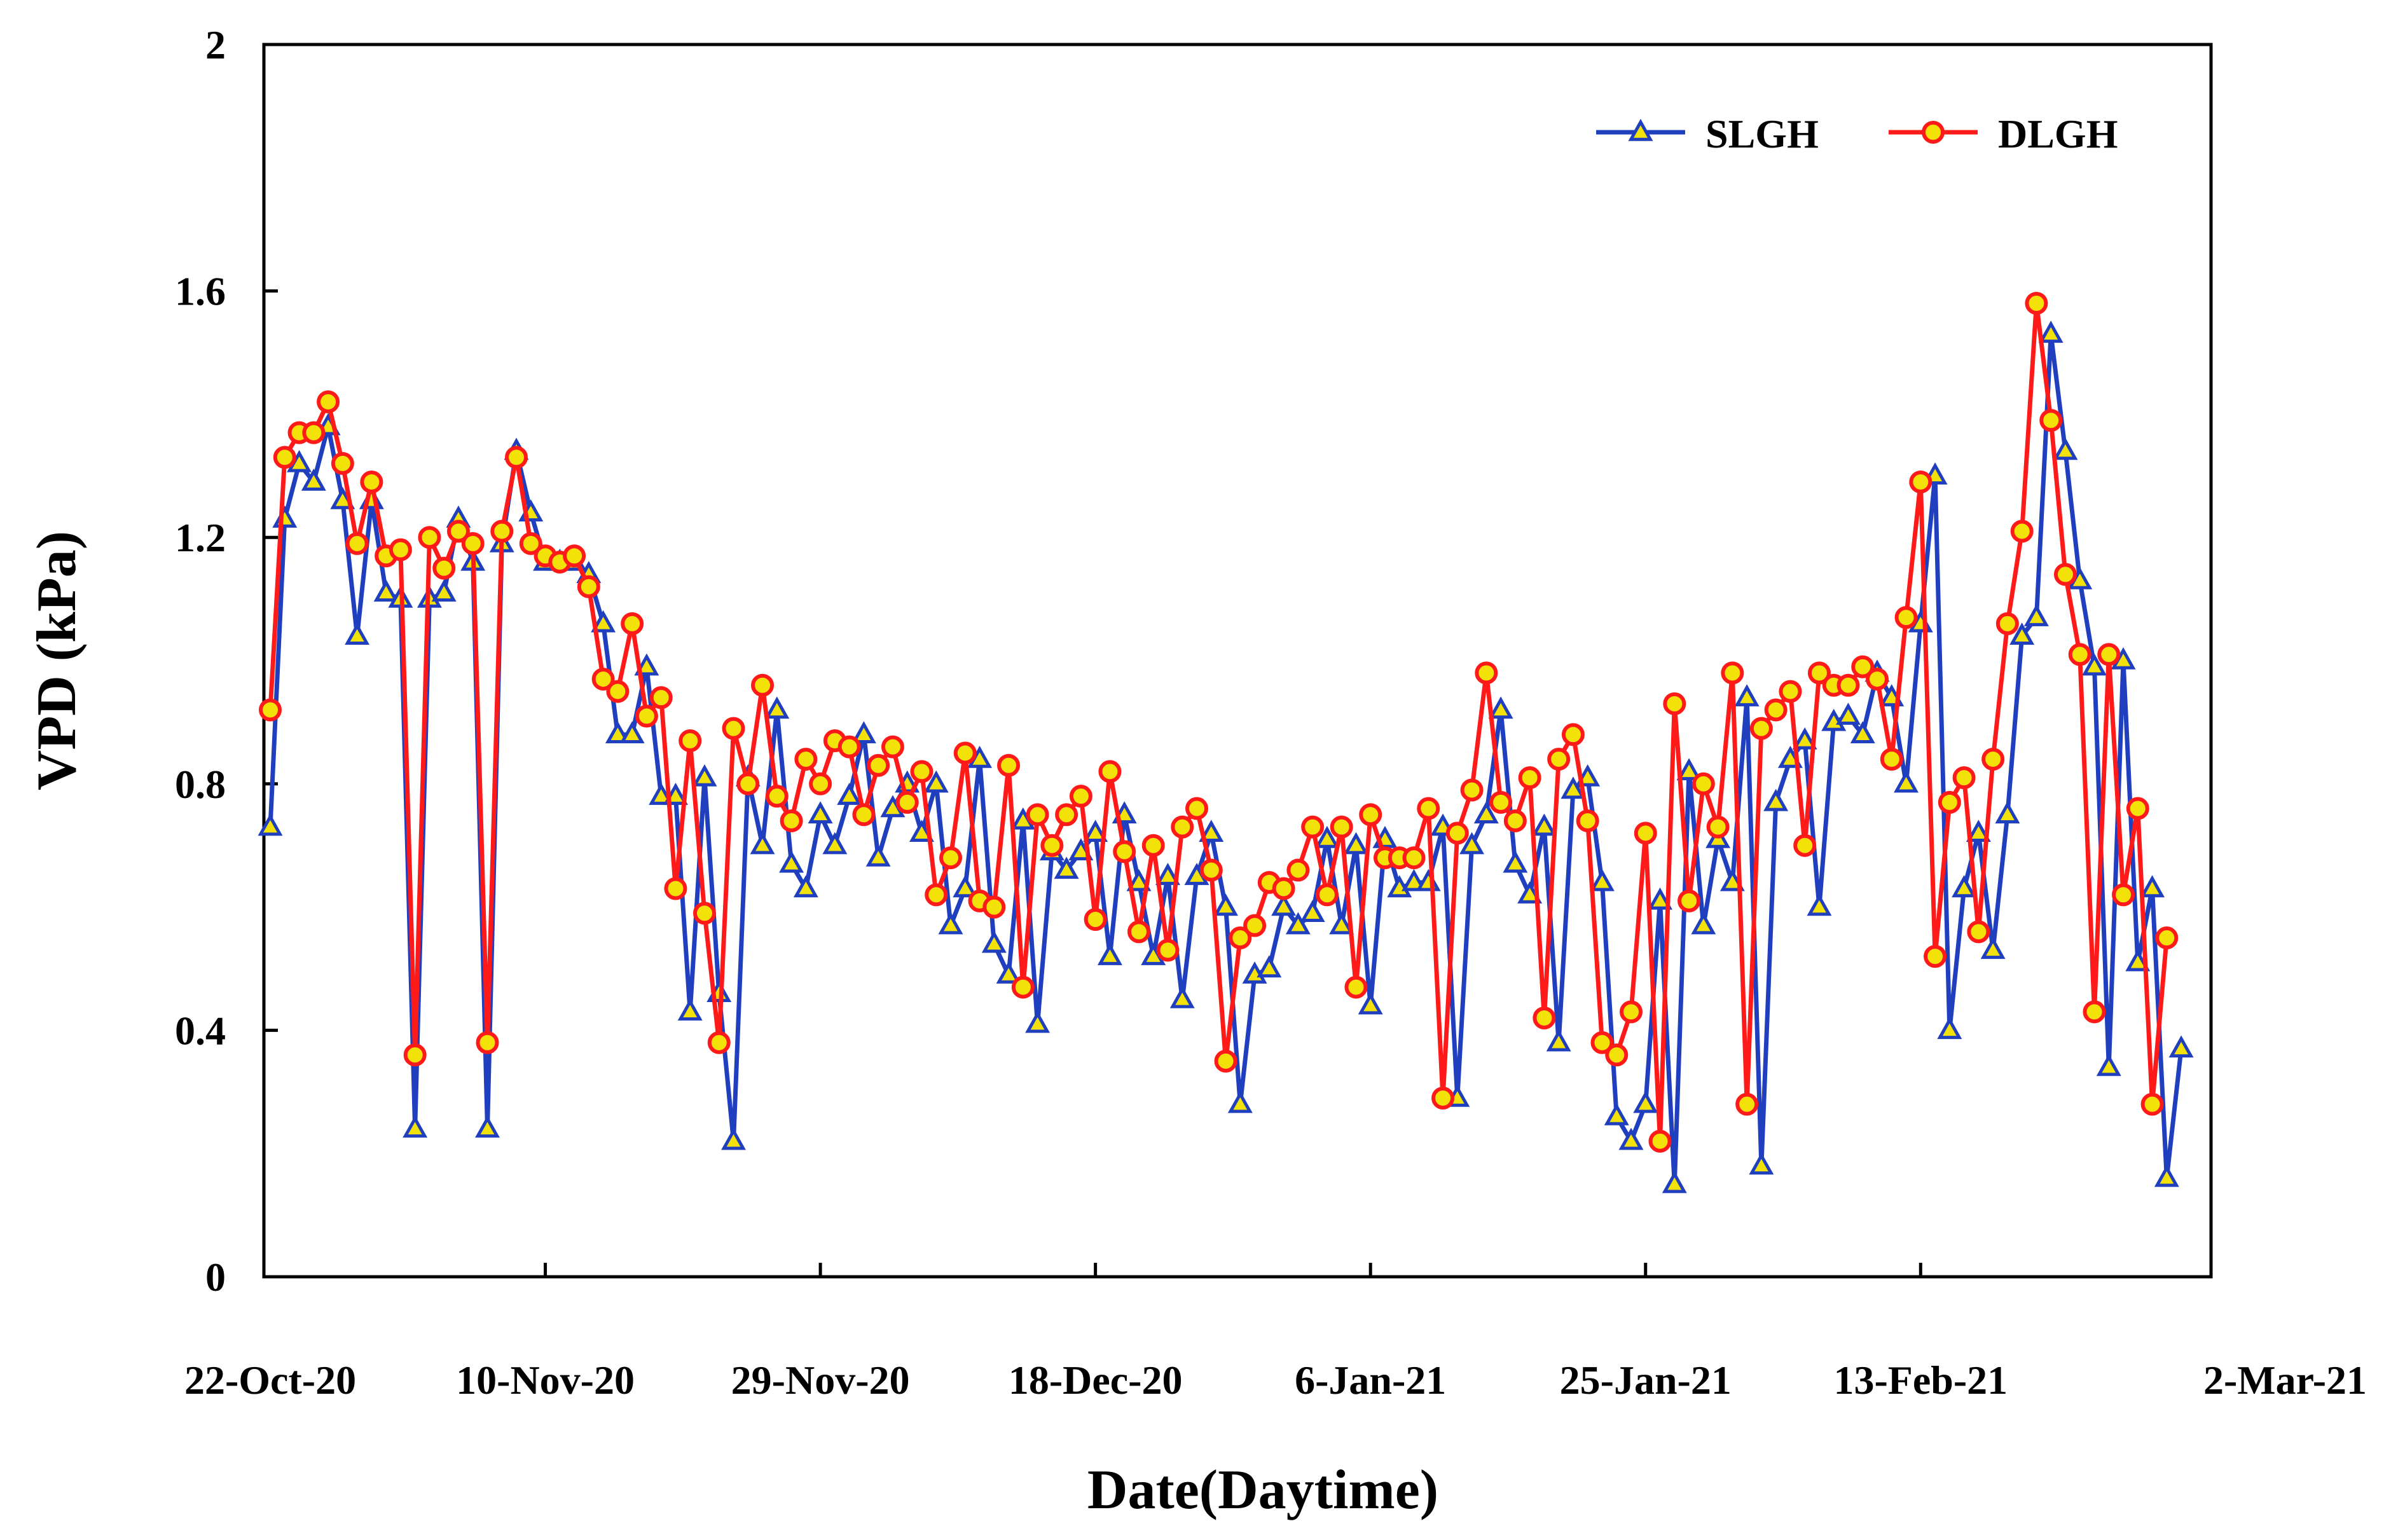 The height and width of the screenshot is (1540, 2384). What do you see at coordinates (1857, 133) in the screenshot?
I see `legend: SLGH DLGH` at bounding box center [1857, 133].